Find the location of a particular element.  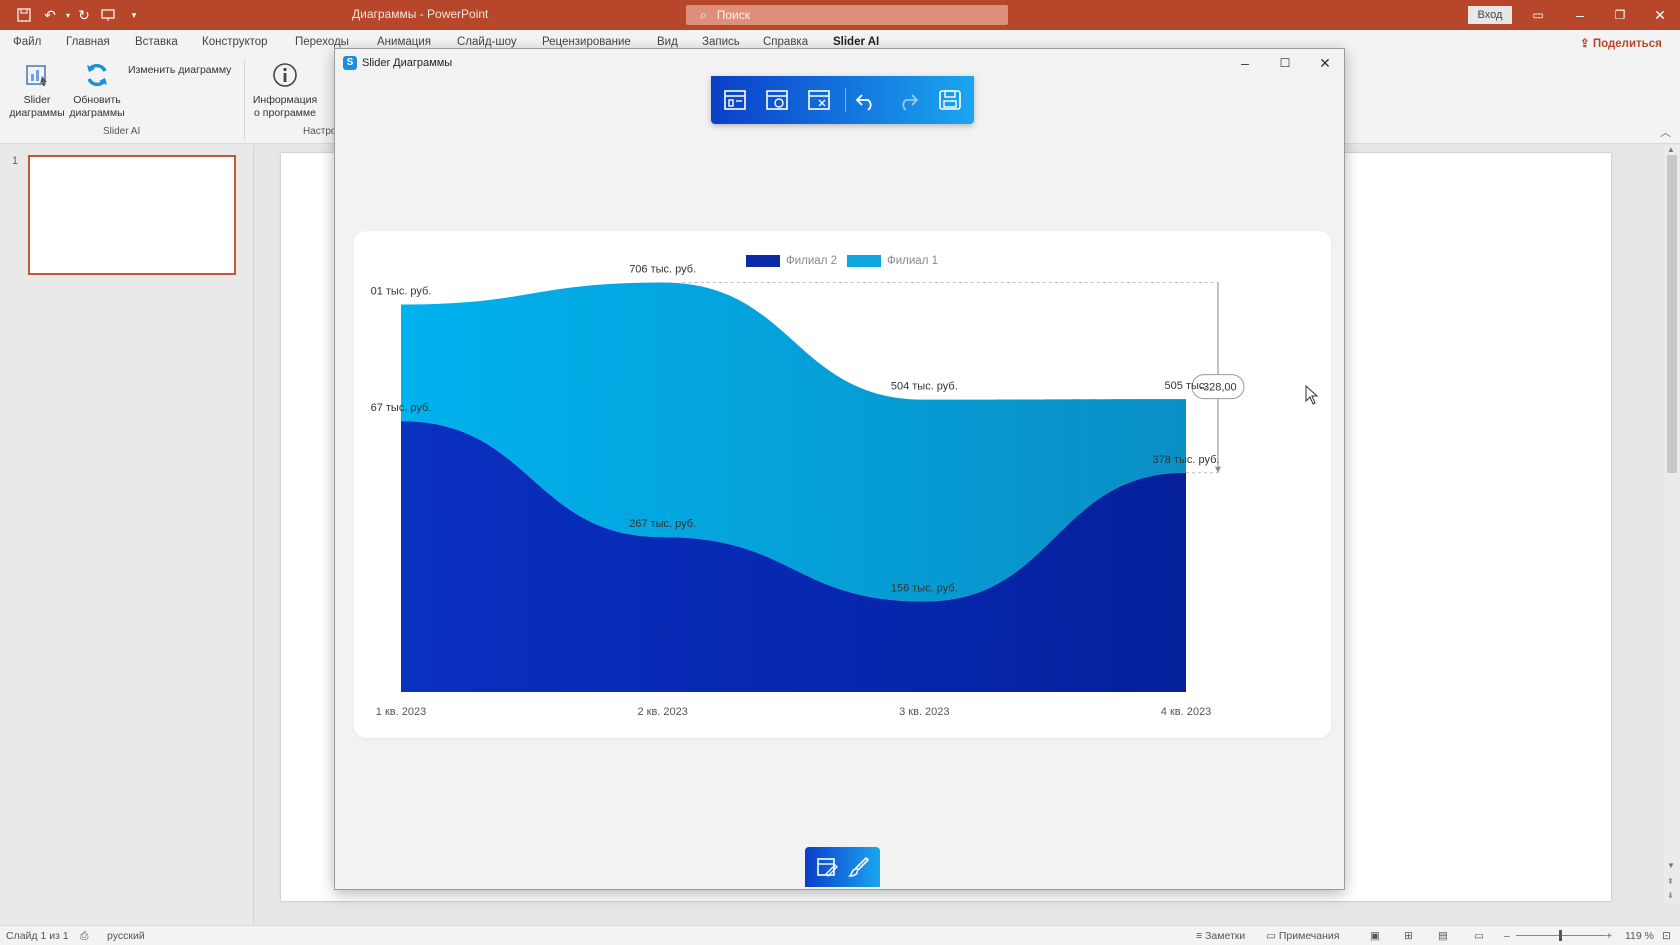

scroll-up-icon: ▲ is located at coordinates (1671, 149).